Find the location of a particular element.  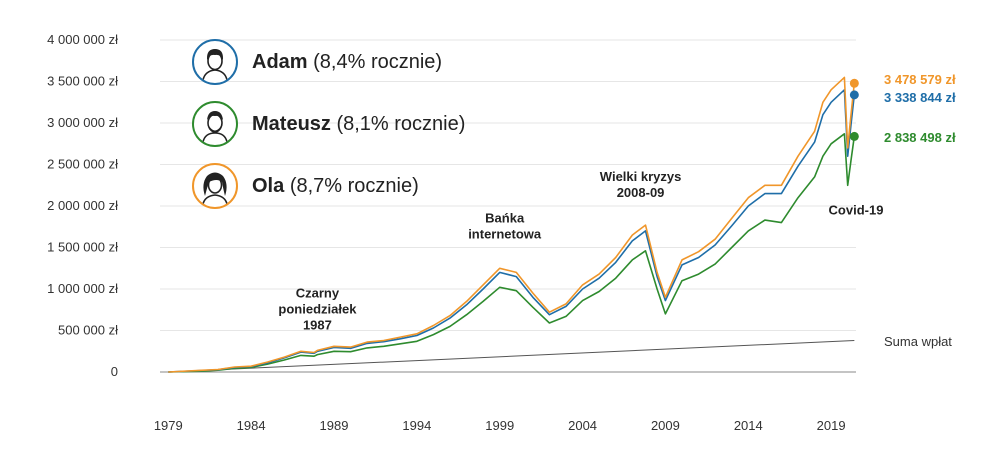

x-axis-ticks: 1979 1984 1989 1994 1999 2004 2009 2014 2019 is located at coordinates (500, 425).